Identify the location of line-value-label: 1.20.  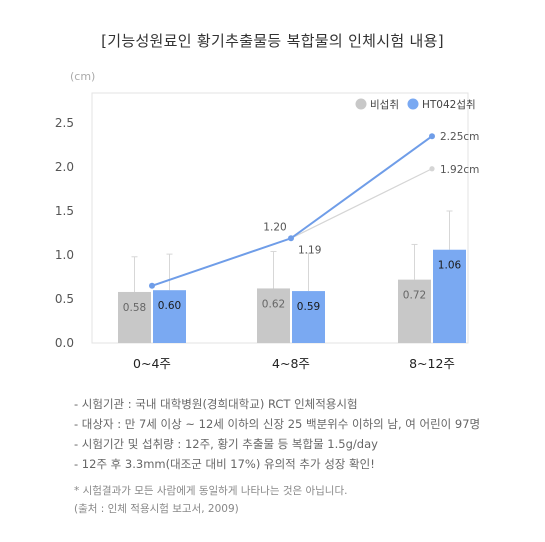
(274, 227).